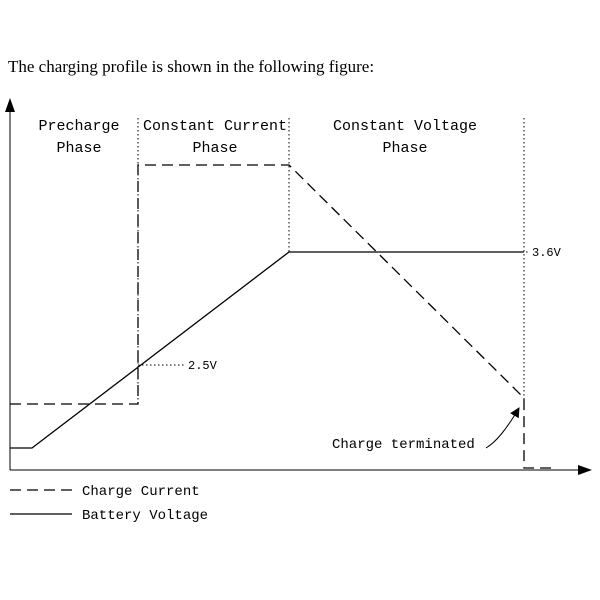 The height and width of the screenshot is (600, 600). I want to click on voltage-label-2v5: 2.5V, so click(203, 366).